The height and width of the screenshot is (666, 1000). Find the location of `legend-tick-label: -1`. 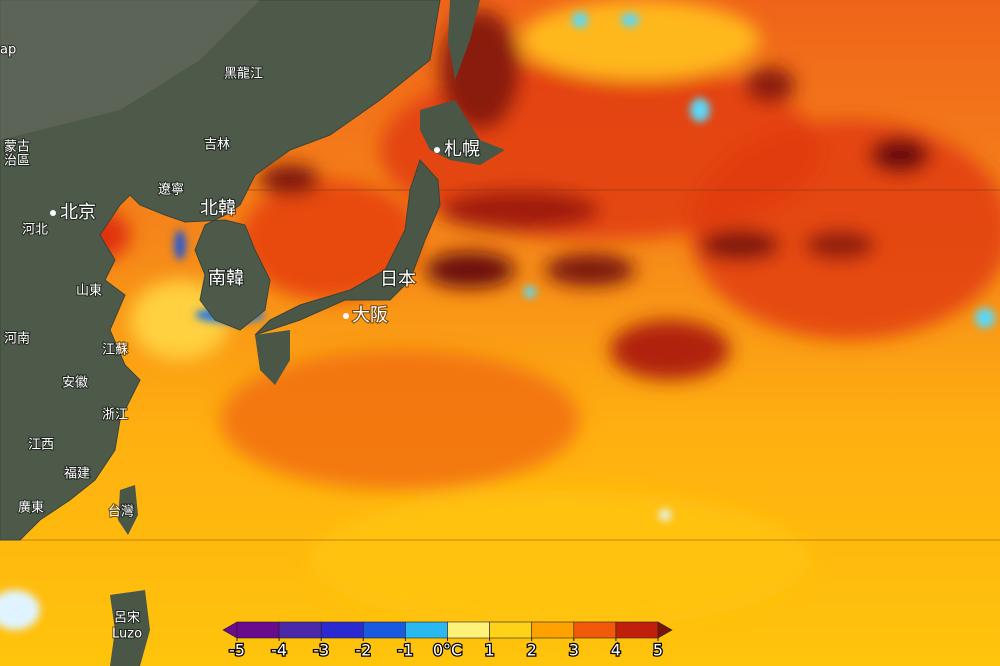

legend-tick-label: -1 is located at coordinates (405, 650).